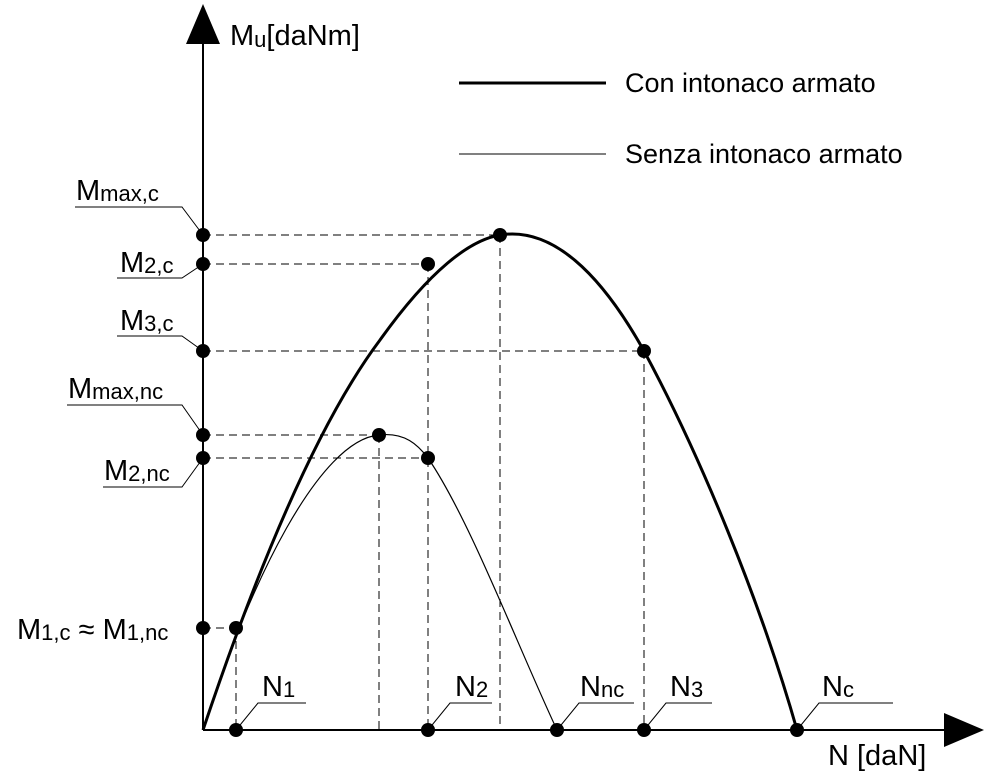 The image size is (990, 777). I want to click on point-n2-nc, so click(428, 458).